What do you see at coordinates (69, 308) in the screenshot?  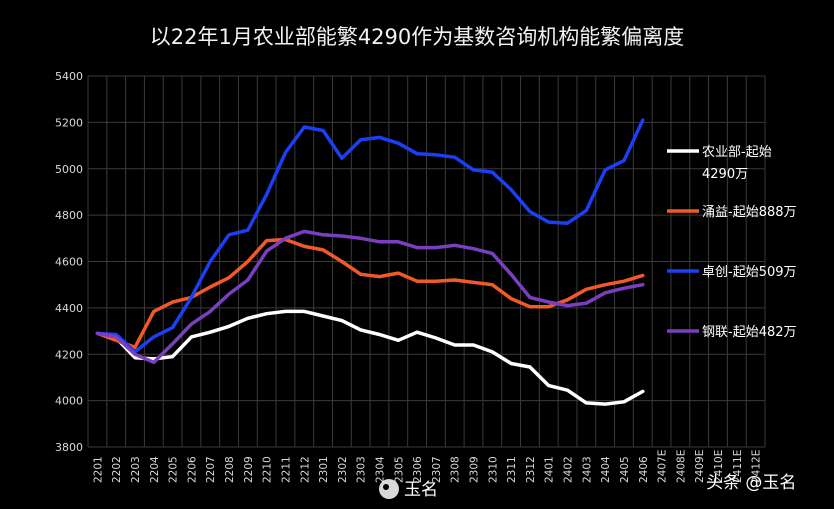 I see `y-tick-label: 4400` at bounding box center [69, 308].